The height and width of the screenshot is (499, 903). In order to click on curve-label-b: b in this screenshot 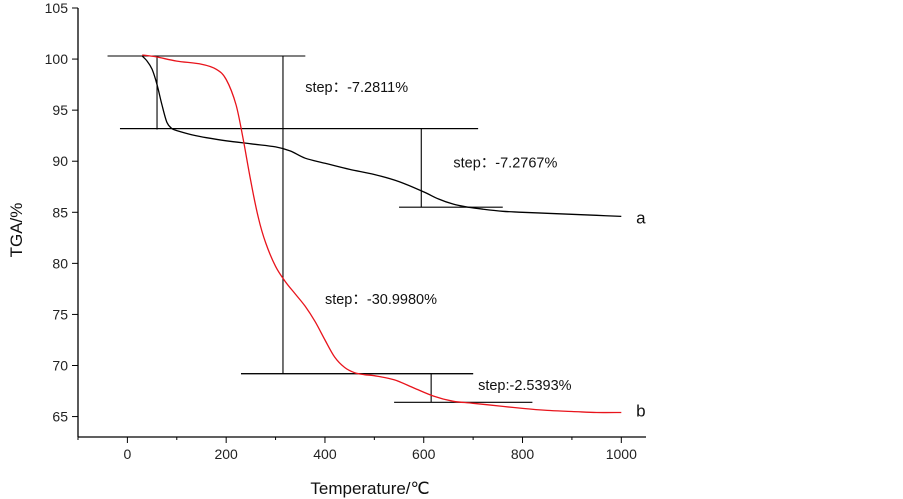, I will do `click(640, 410)`.